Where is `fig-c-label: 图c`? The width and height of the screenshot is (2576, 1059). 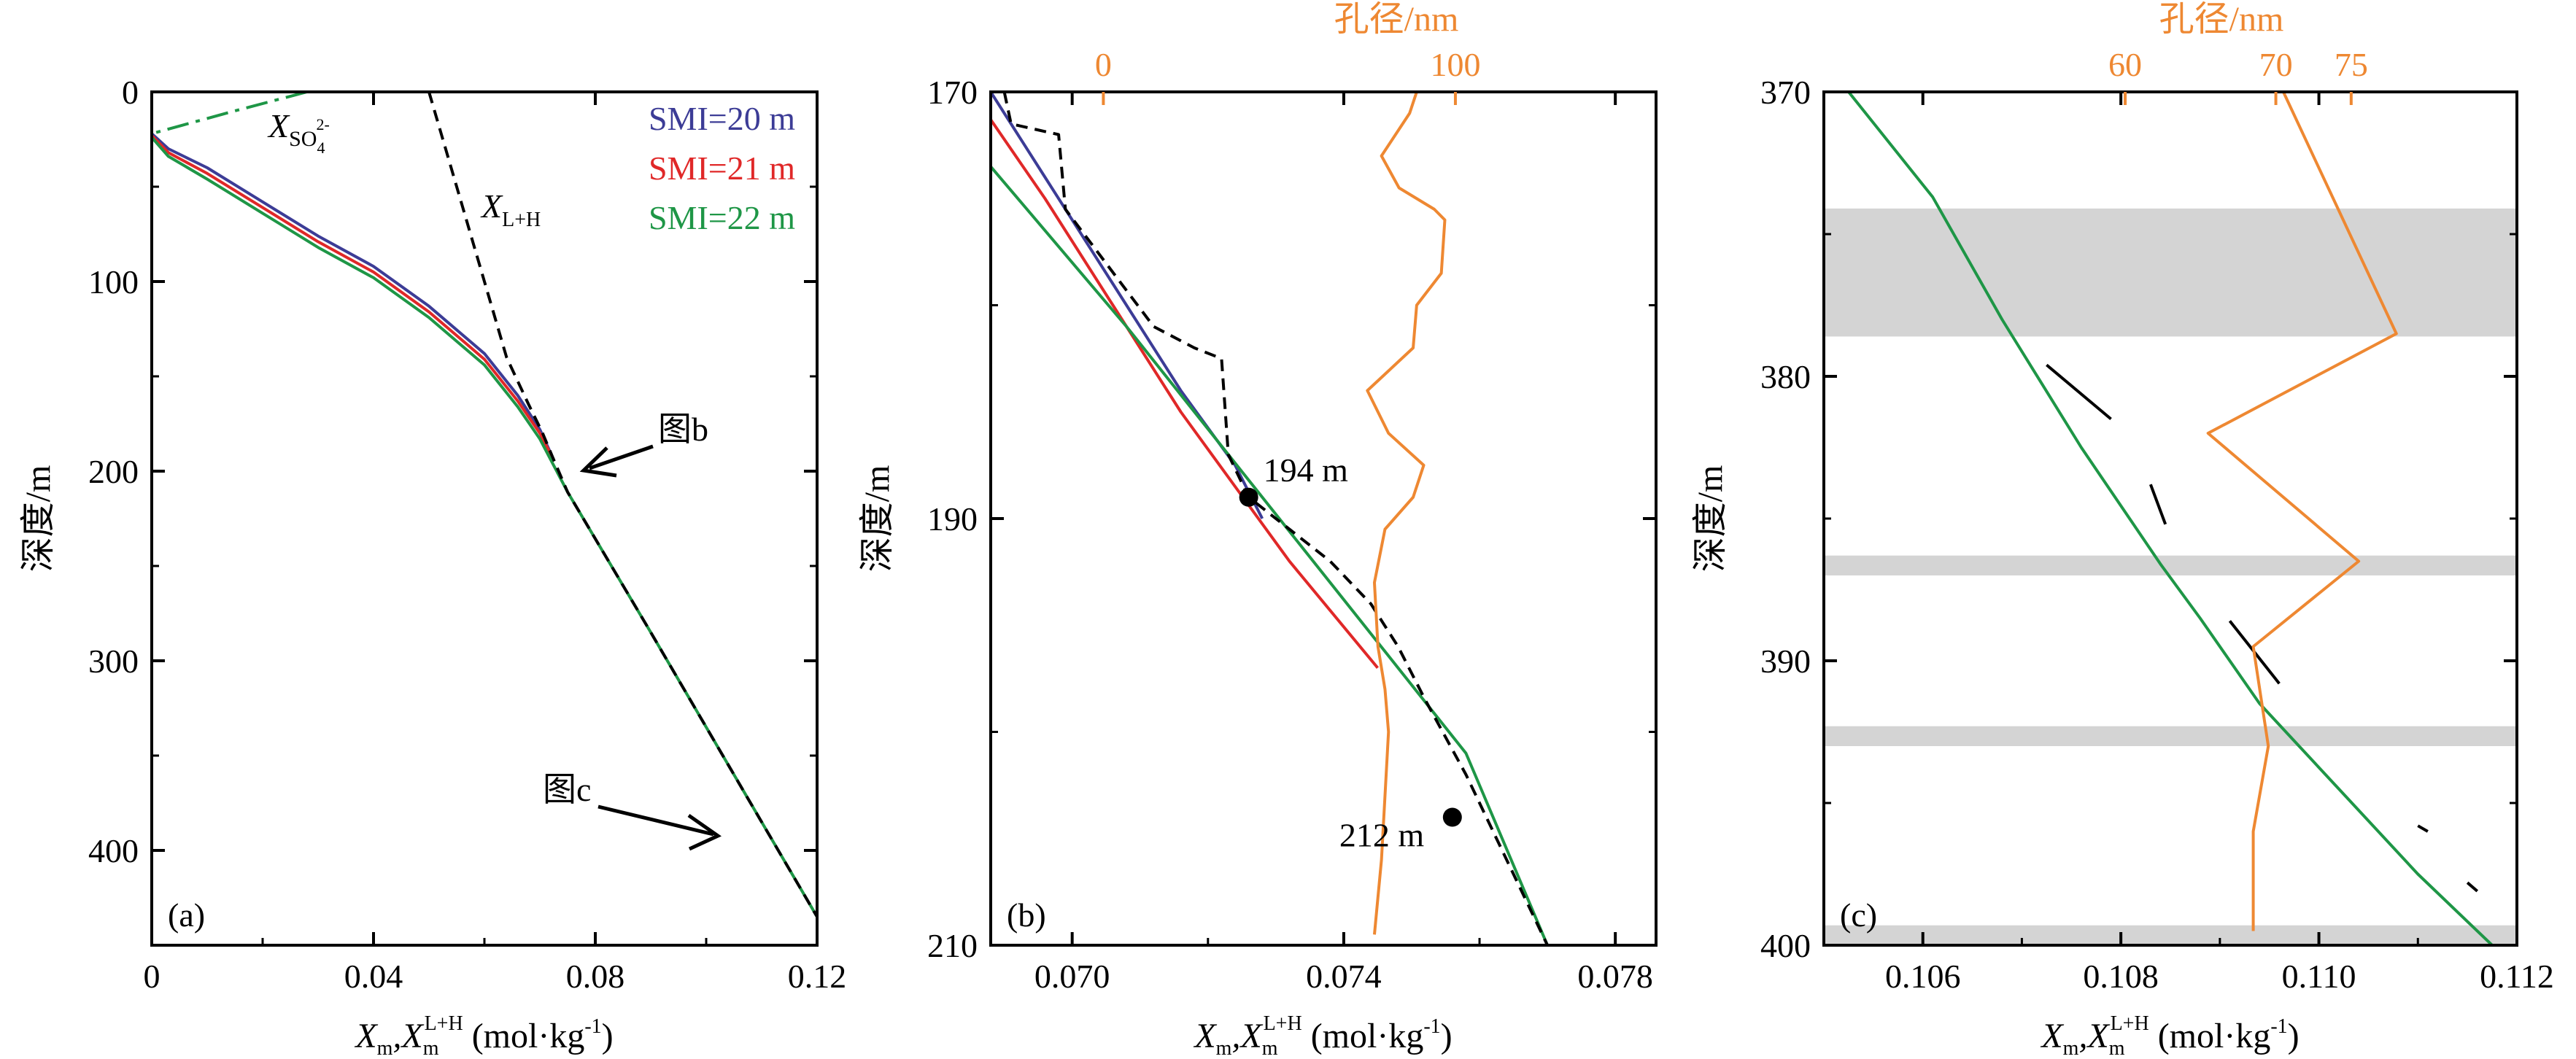
fig-c-label: 图c is located at coordinates (567, 789).